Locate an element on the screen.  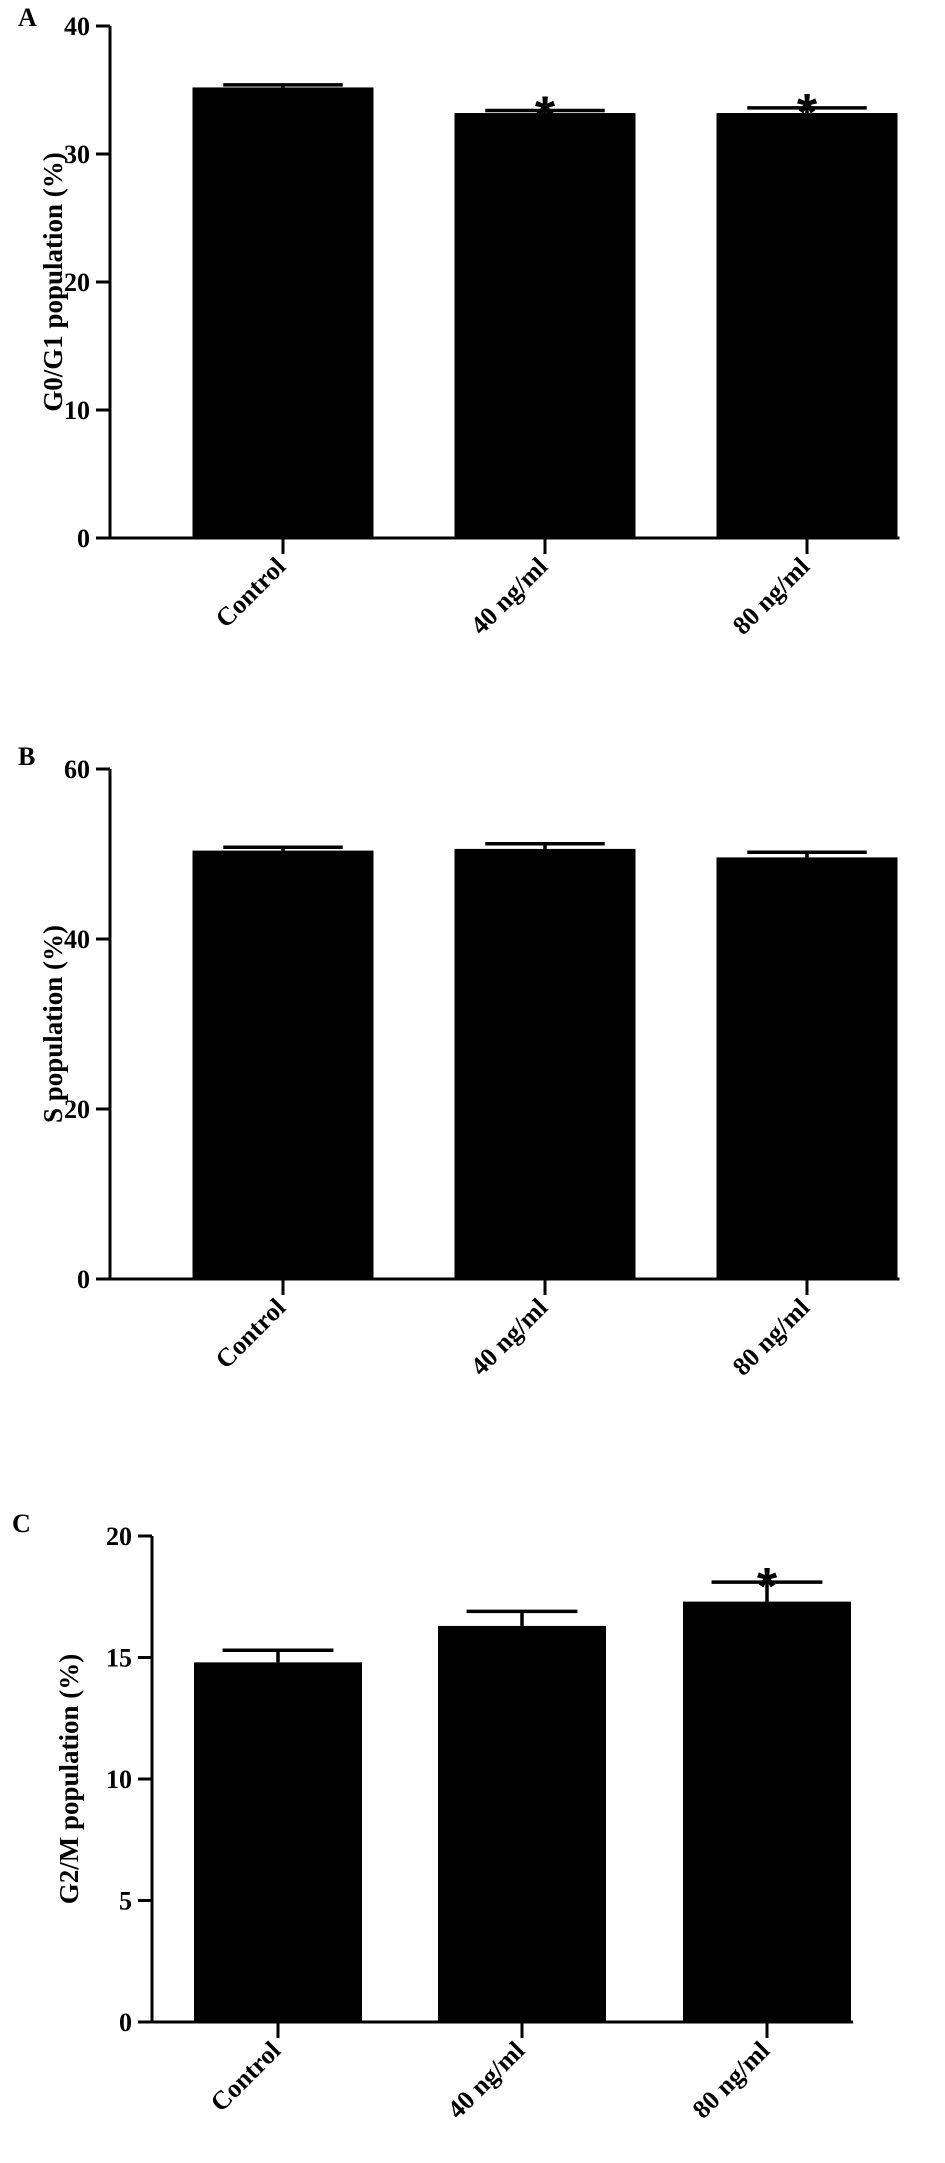
y-tick-label: 60 is located at coordinates (77, 769).